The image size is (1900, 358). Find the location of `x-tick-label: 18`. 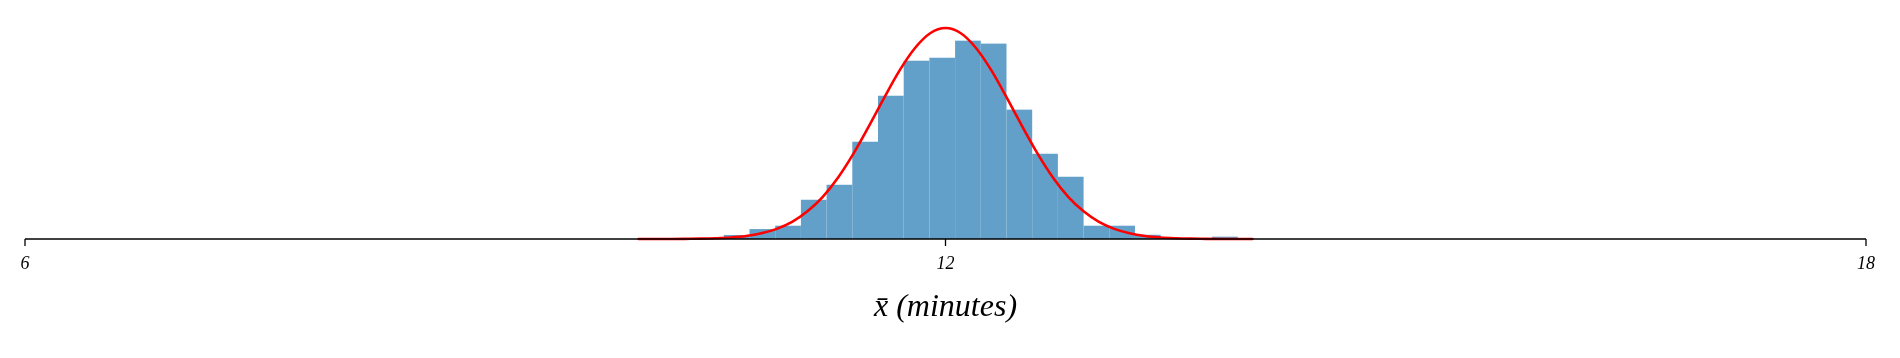

x-tick-label: 18 is located at coordinates (1866, 263).